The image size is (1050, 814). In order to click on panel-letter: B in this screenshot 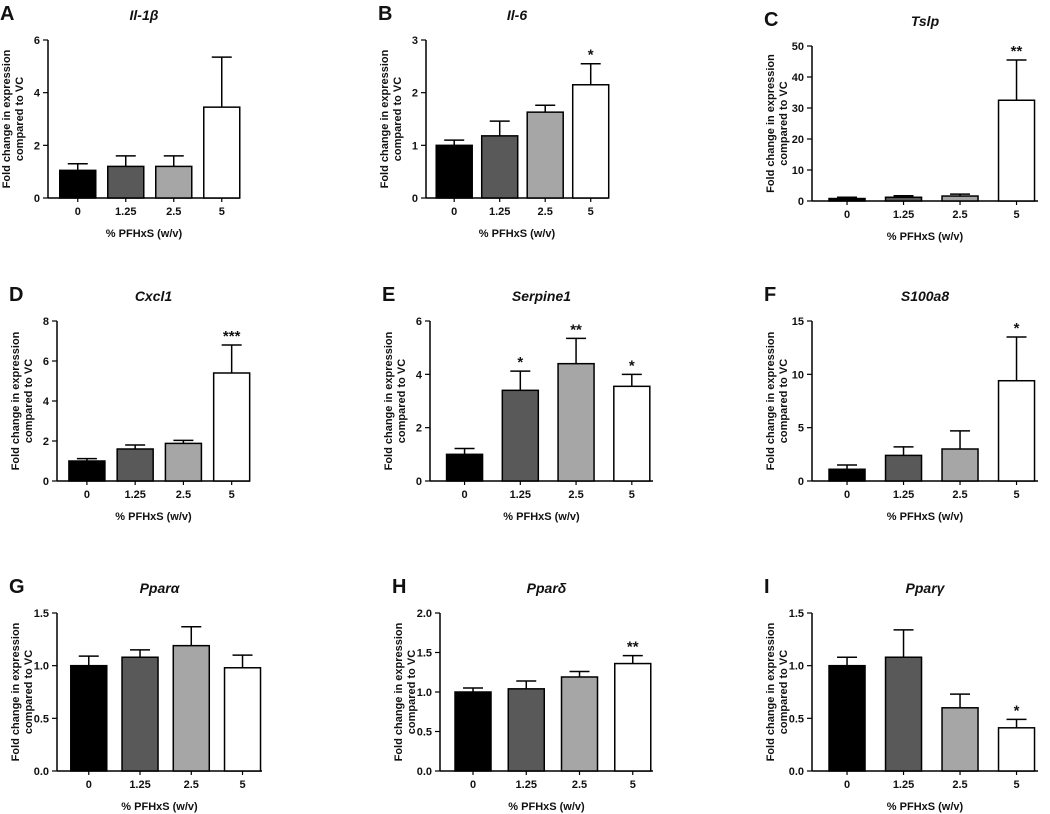, I will do `click(385, 14)`.